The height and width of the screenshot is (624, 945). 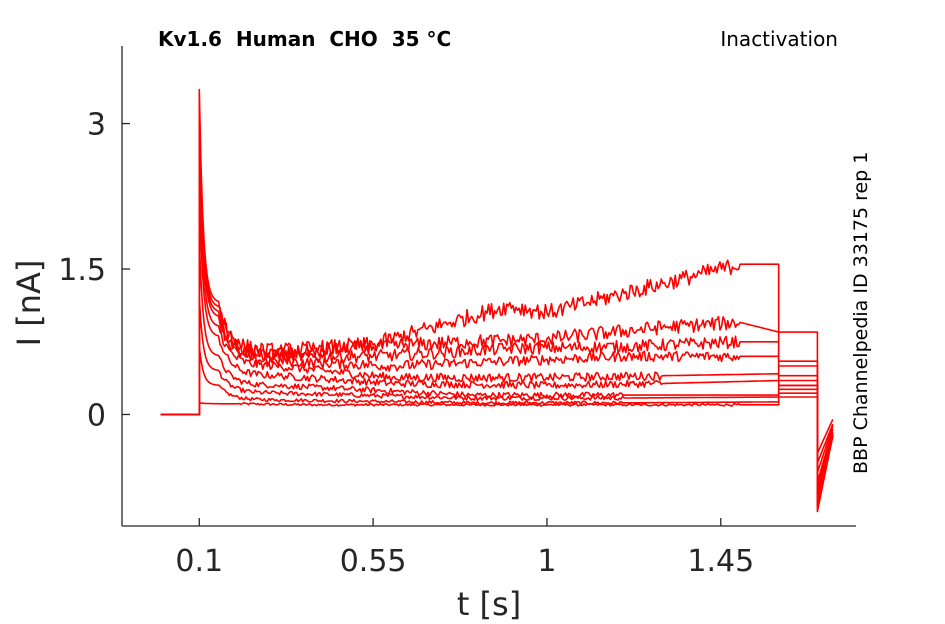 I want to click on y-tick-label: 3, so click(x=96, y=125).